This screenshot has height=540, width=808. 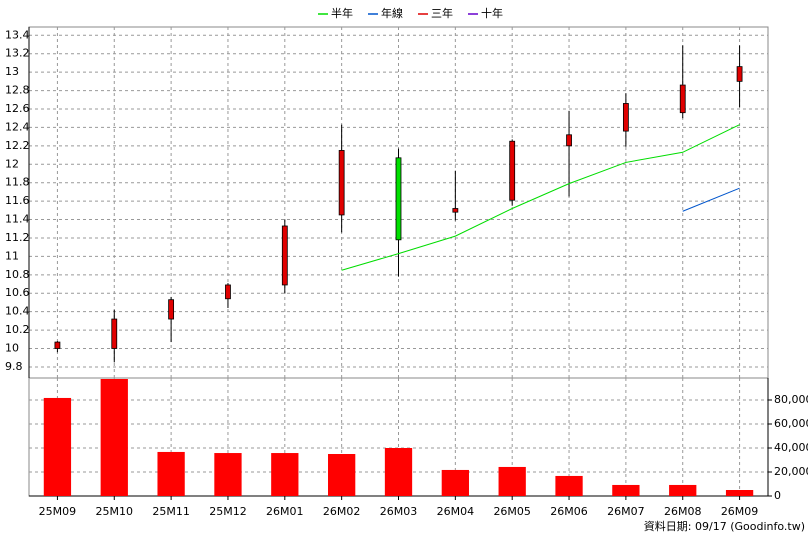 What do you see at coordinates (17, 108) in the screenshot?
I see `y-tick-label: 12.6` at bounding box center [17, 108].